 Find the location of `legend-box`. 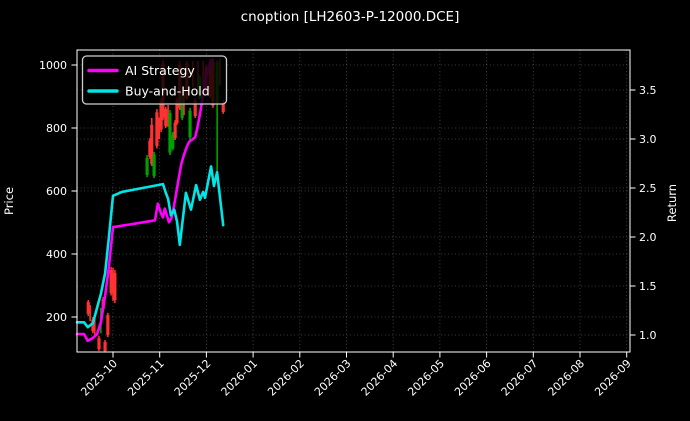

legend-box is located at coordinates (154, 80).